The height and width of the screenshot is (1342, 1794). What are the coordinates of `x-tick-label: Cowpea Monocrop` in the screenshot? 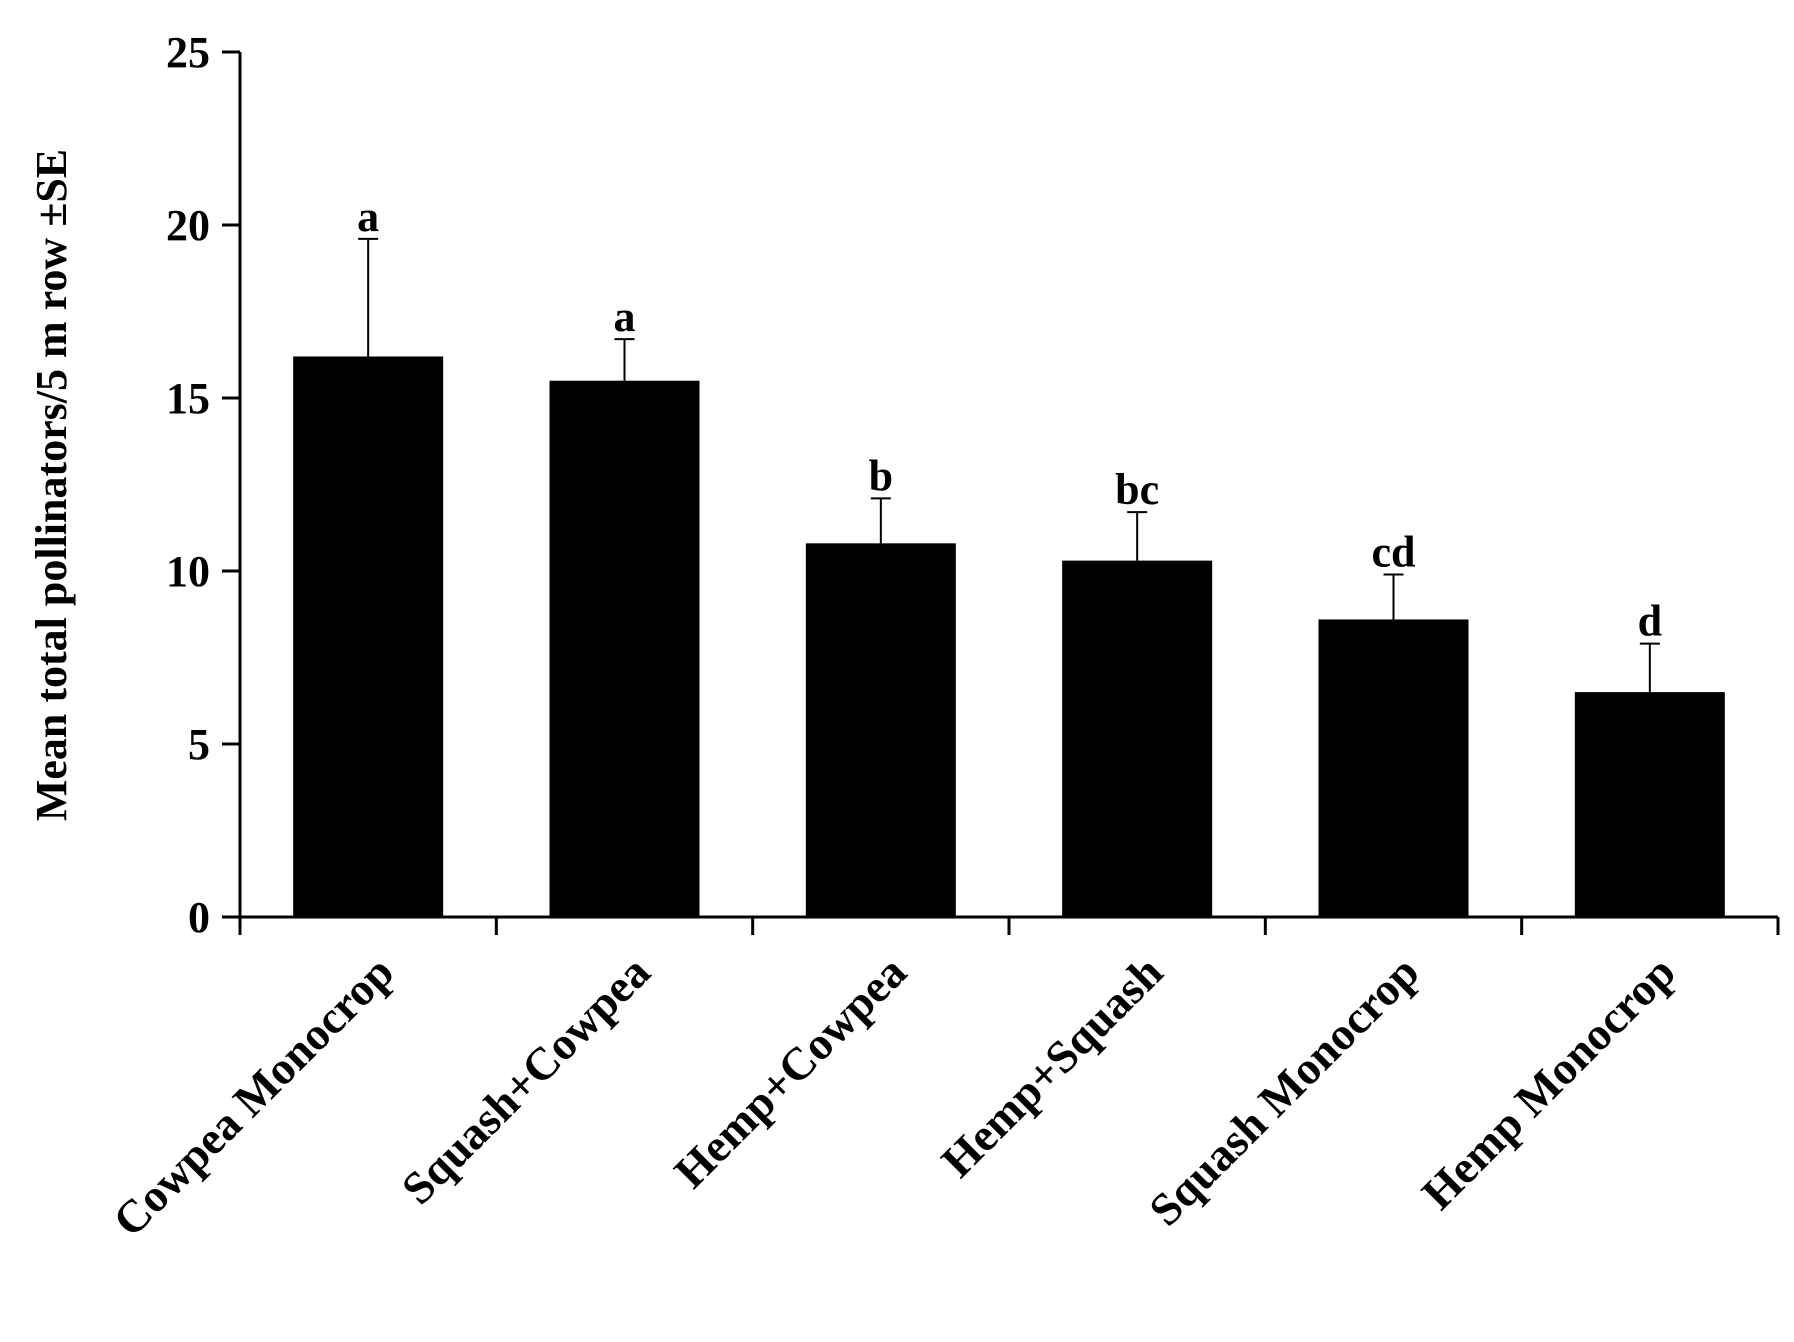 It's located at (253, 1096).